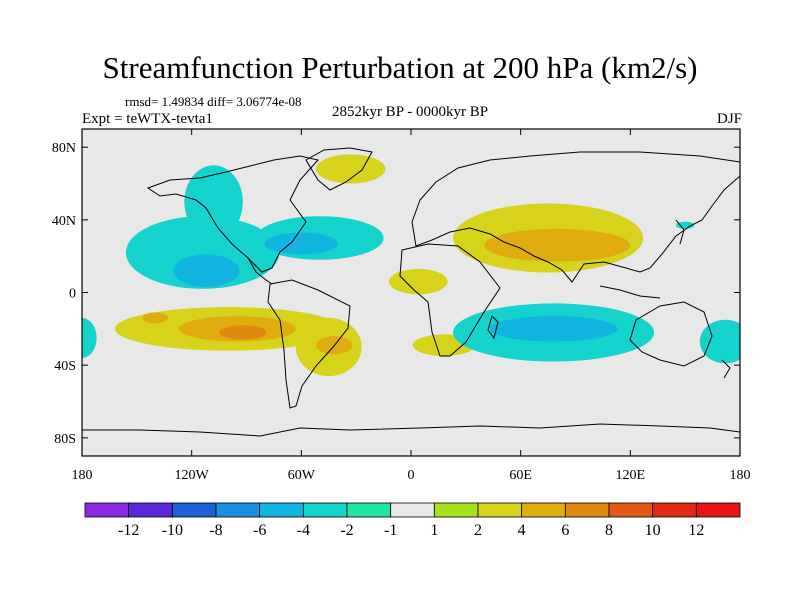 The width and height of the screenshot is (800, 600). What do you see at coordinates (522, 530) in the screenshot?
I see `colorbar-label: 4` at bounding box center [522, 530].